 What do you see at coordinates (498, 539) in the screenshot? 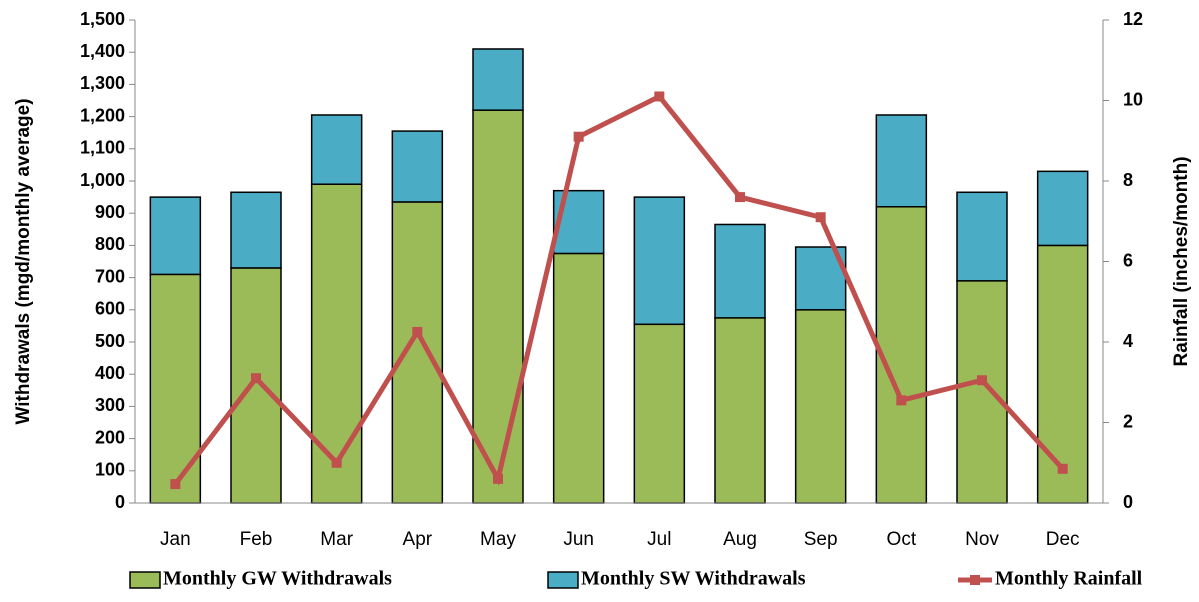
I see `x-tick-label: May` at bounding box center [498, 539].